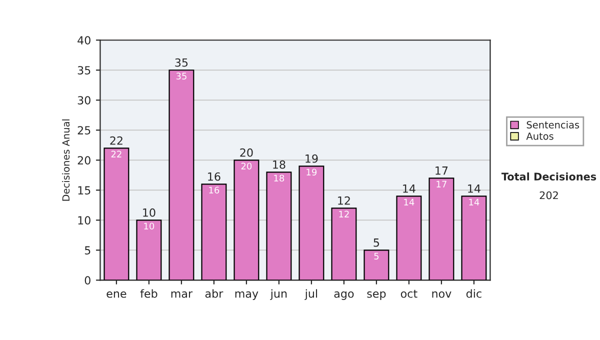  What do you see at coordinates (84, 100) in the screenshot?
I see `y-tick-label: 30` at bounding box center [84, 100].